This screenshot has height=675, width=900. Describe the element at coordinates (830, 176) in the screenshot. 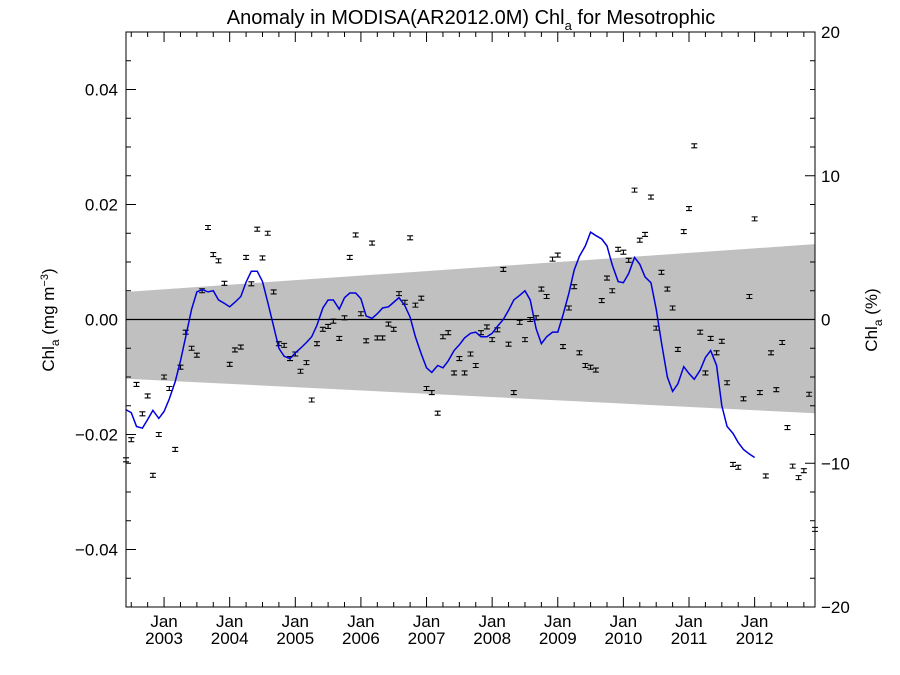

I see `right-tick-label: 10` at that location.